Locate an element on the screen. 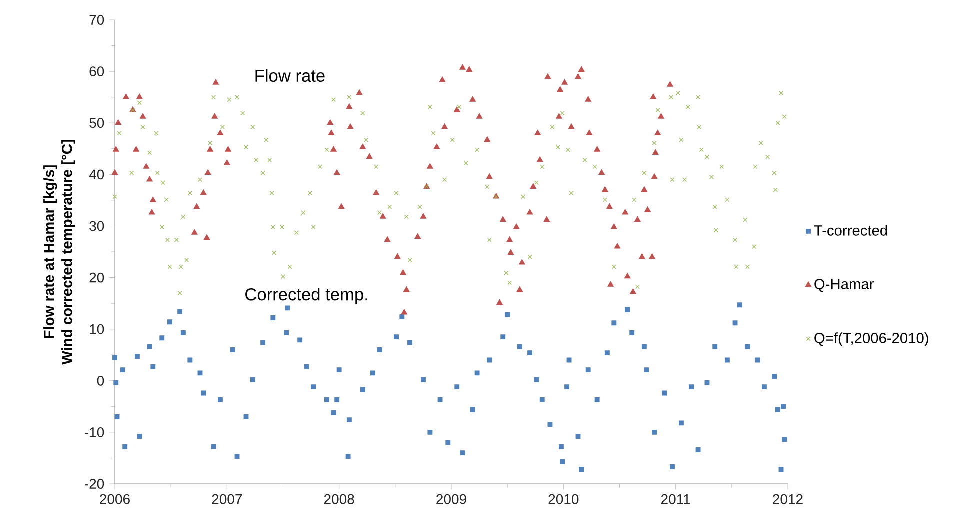 This screenshot has width=974, height=519. y-tick-label: 40 is located at coordinates (96, 175).